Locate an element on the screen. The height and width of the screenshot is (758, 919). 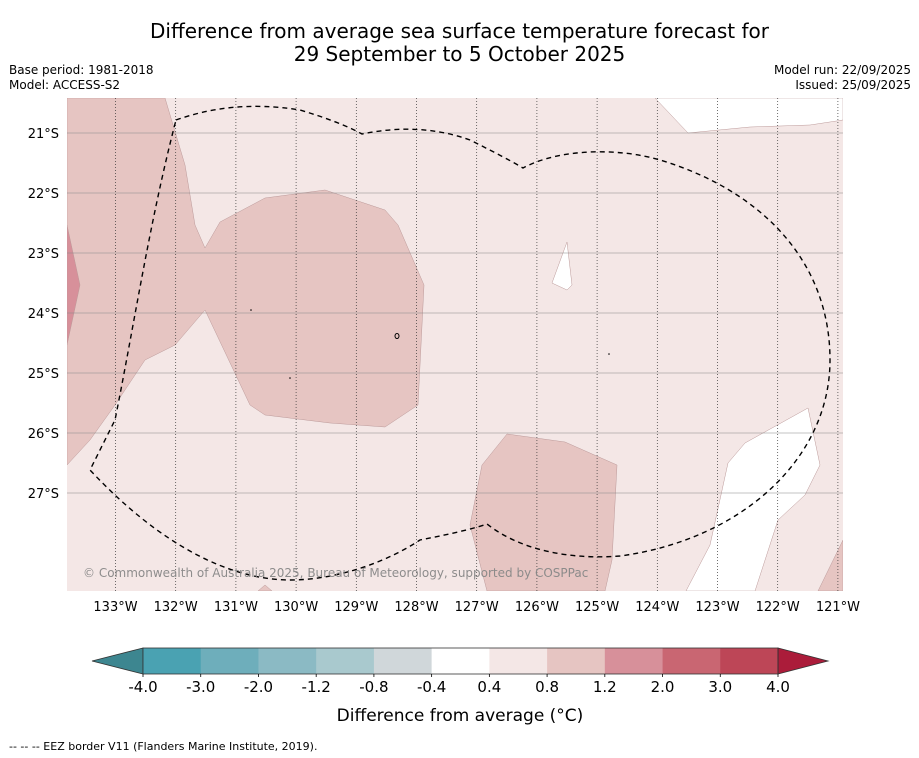
lon-label: 123°W is located at coordinates (717, 607).